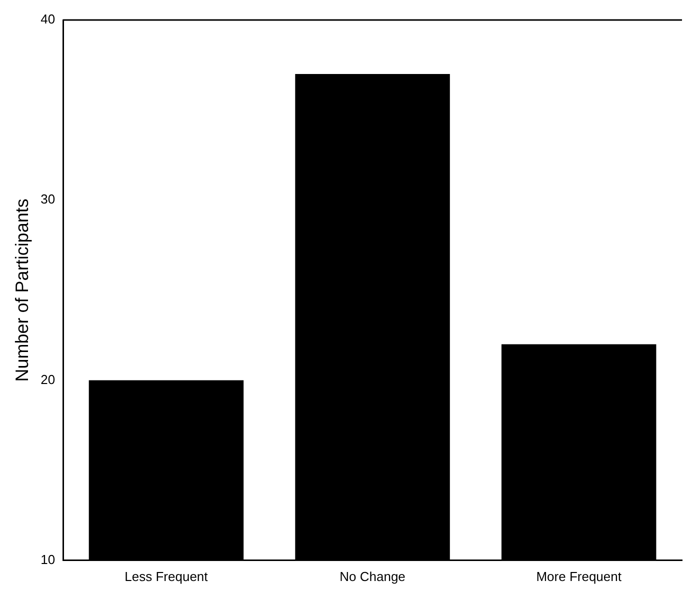  What do you see at coordinates (48, 19) in the screenshot?
I see `y-tick-label: 40` at bounding box center [48, 19].